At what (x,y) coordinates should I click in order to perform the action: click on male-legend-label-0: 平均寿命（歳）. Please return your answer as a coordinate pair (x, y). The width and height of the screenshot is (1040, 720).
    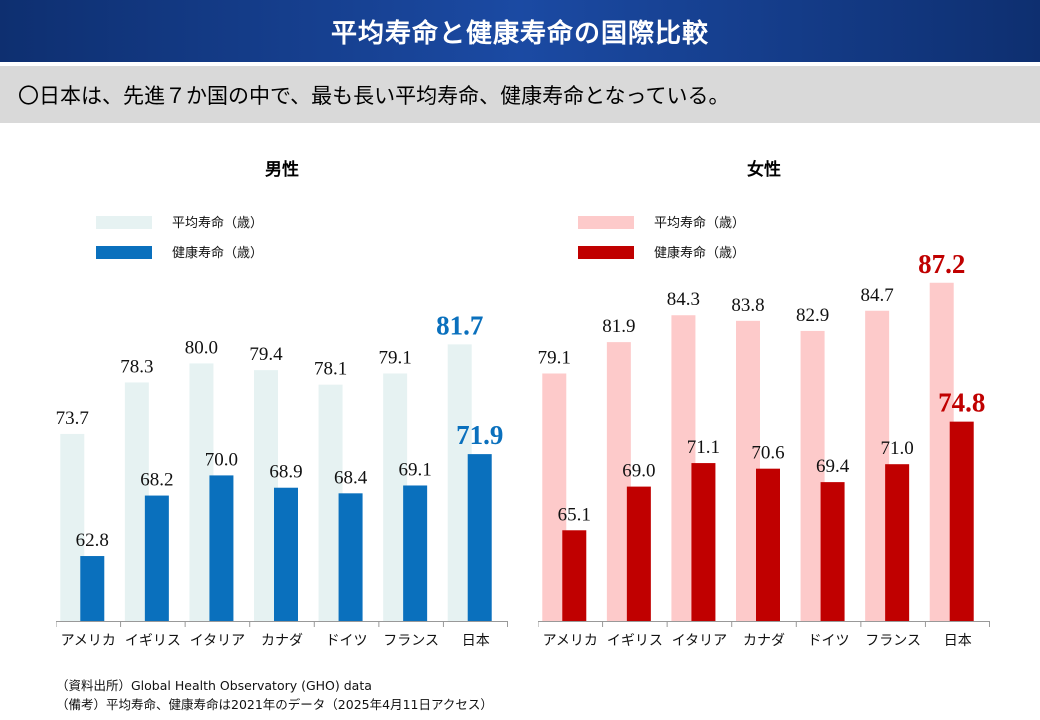
    Looking at the image, I should click on (217, 223).